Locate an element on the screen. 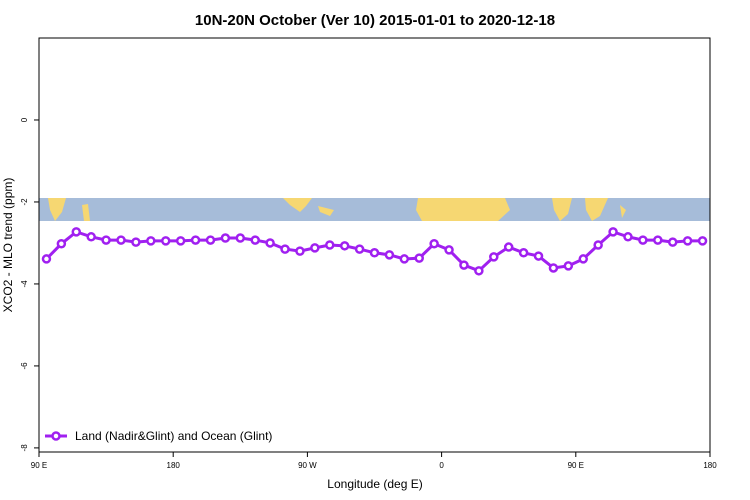 This screenshot has width=750, height=500. y-tick-label: 0 is located at coordinates (24, 119).